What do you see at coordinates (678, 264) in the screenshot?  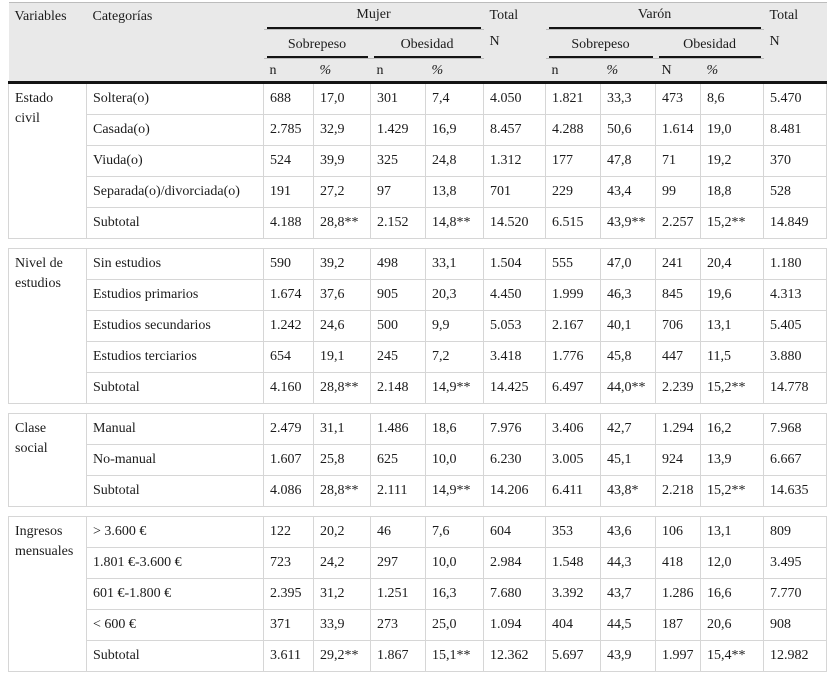 I see `value-cell: 241` at bounding box center [678, 264].